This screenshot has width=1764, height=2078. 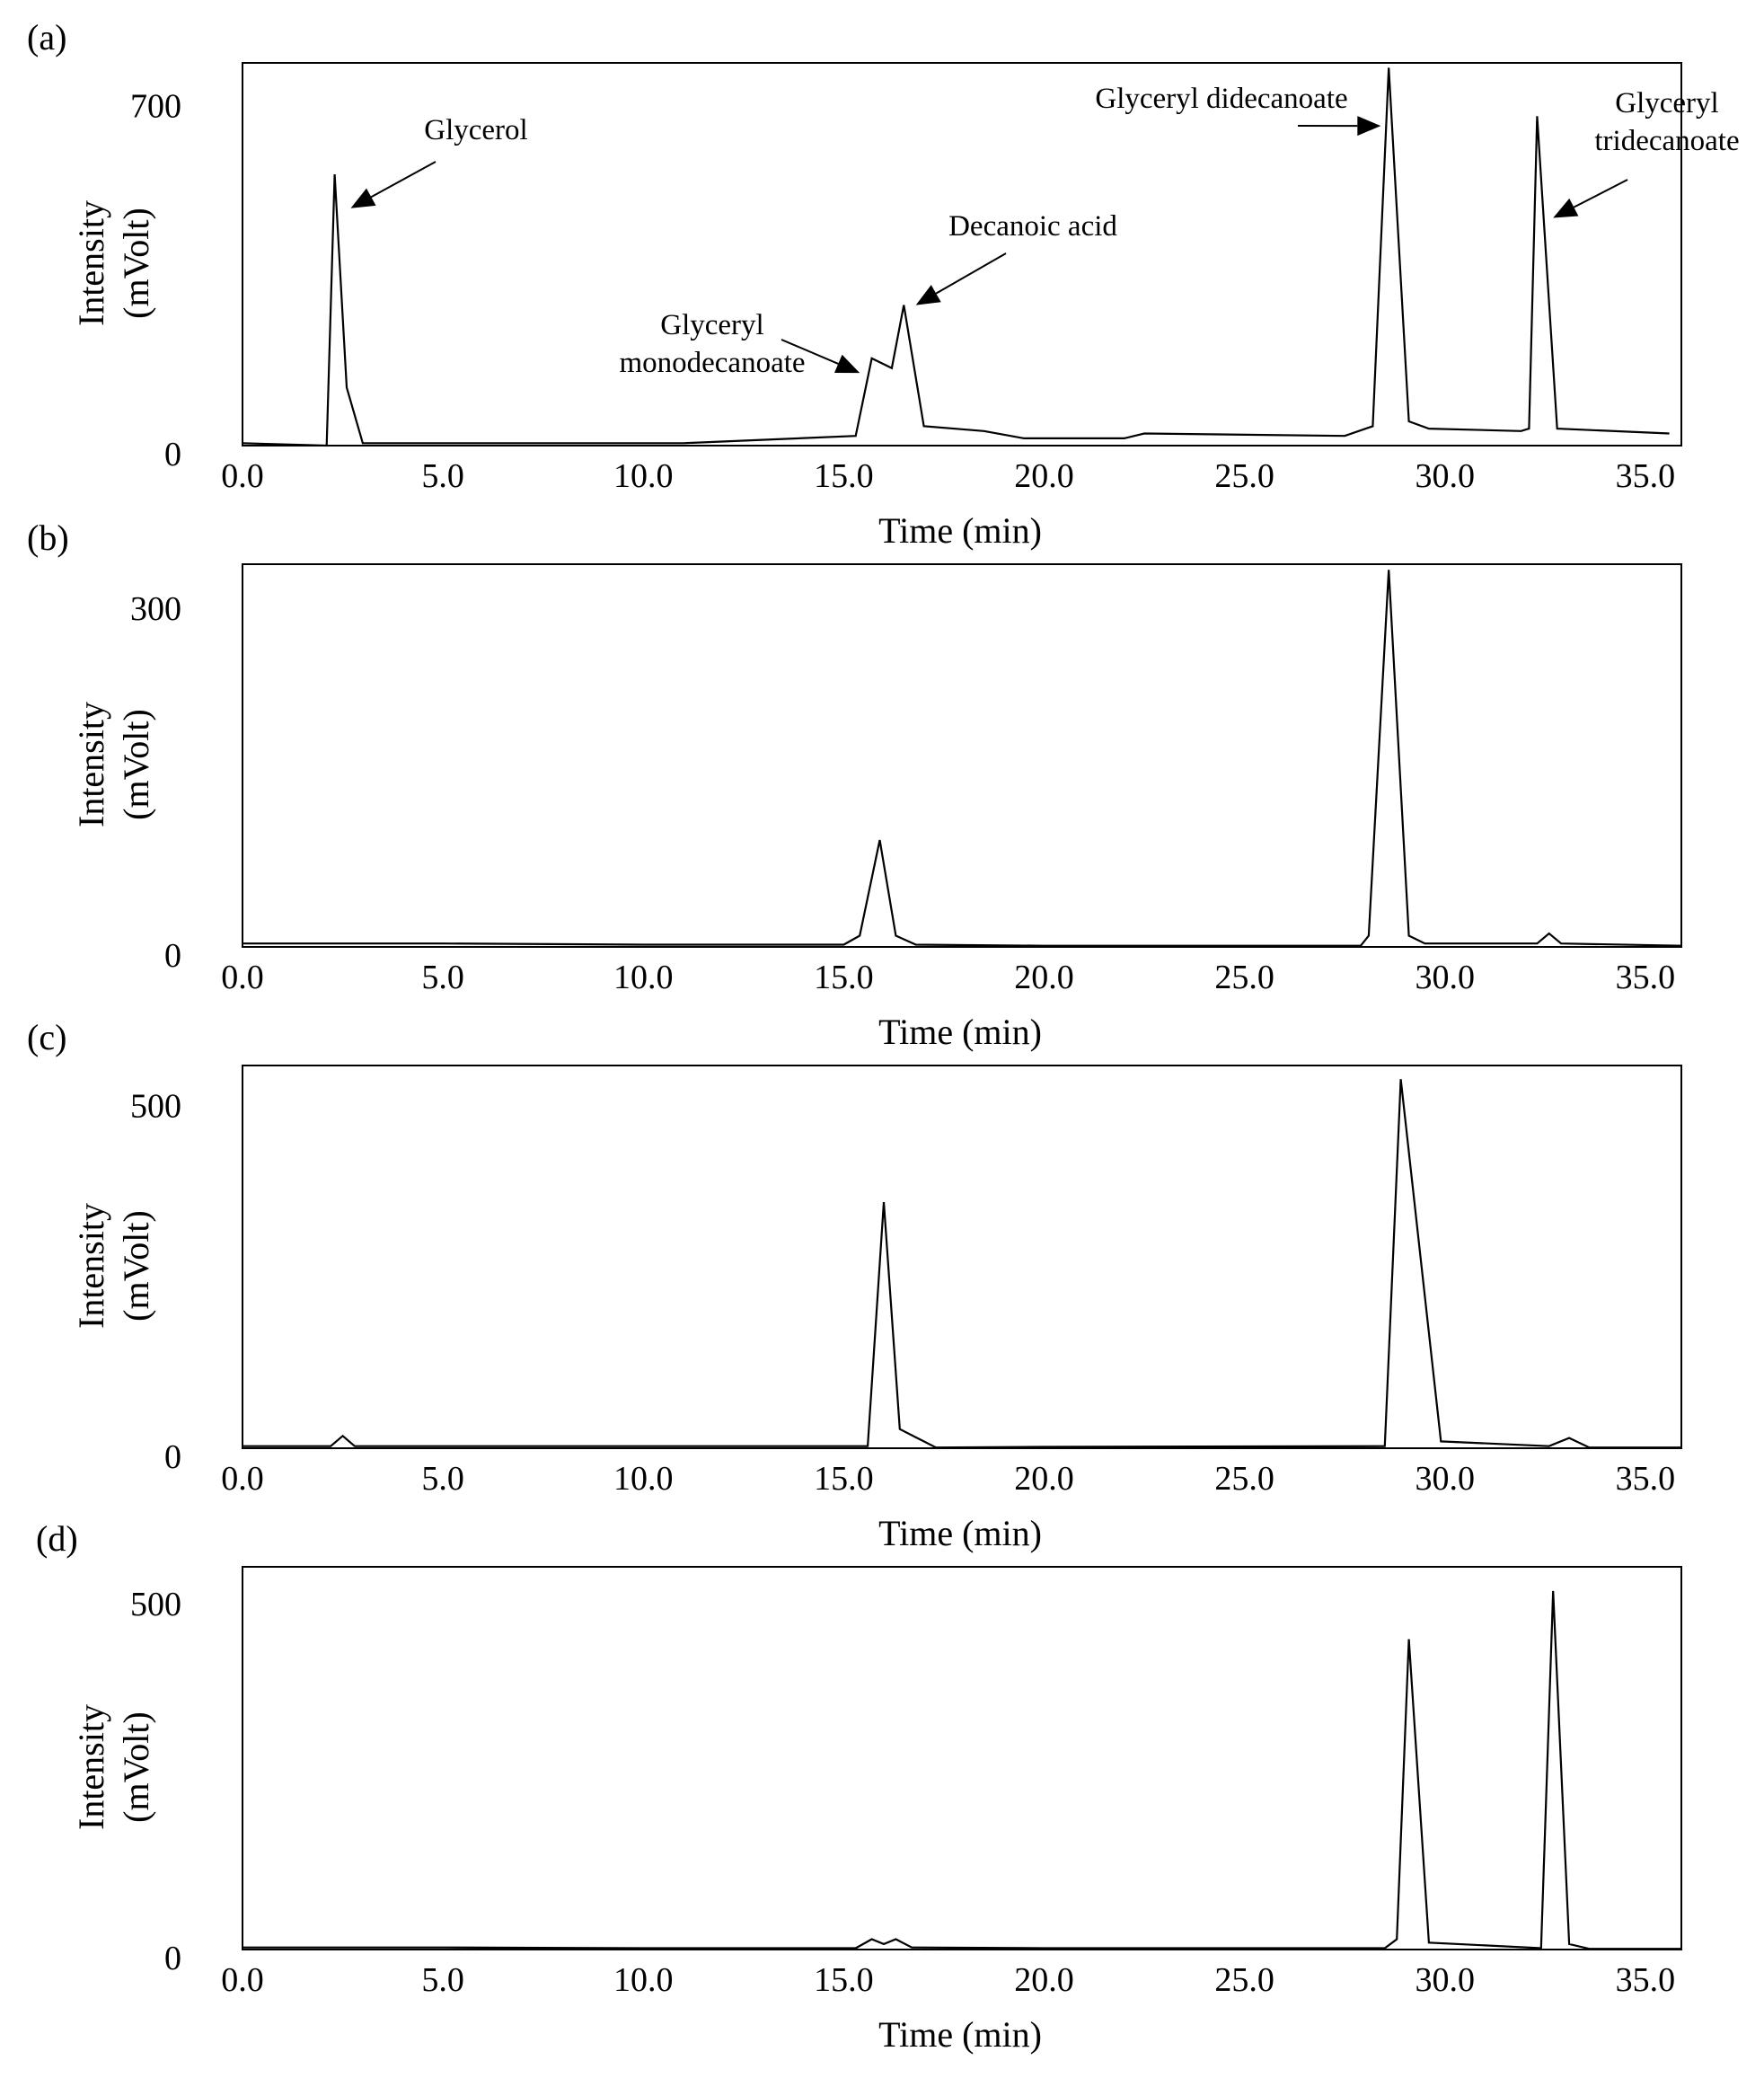 I want to click on panel-label: (b), so click(x=48, y=538).